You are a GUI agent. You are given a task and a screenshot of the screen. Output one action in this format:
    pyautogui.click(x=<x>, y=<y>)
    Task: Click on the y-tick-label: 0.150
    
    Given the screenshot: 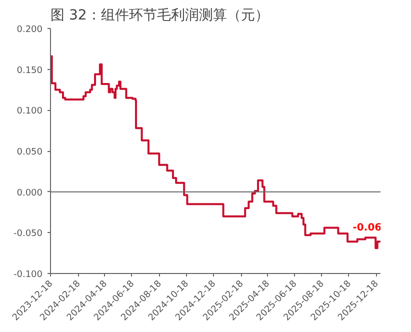 What is the action you would take?
    pyautogui.click(x=29, y=71)
    